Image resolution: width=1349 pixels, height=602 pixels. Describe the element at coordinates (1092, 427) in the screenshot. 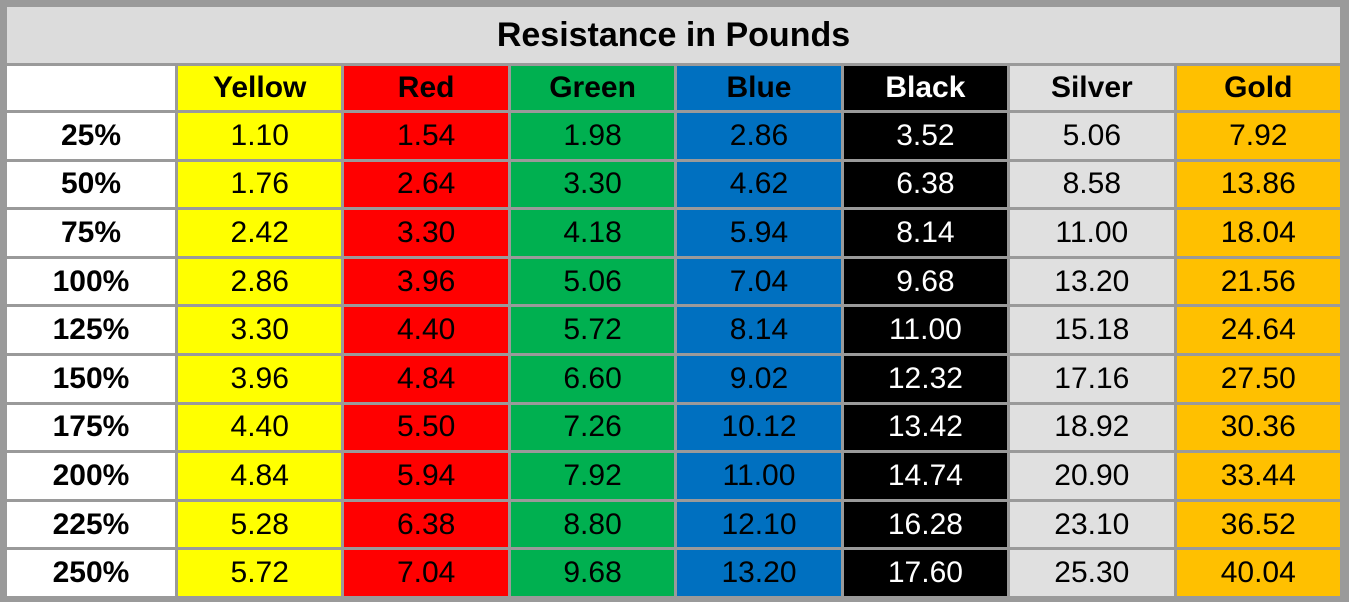

I see `table-cell: 18.92` at that location.